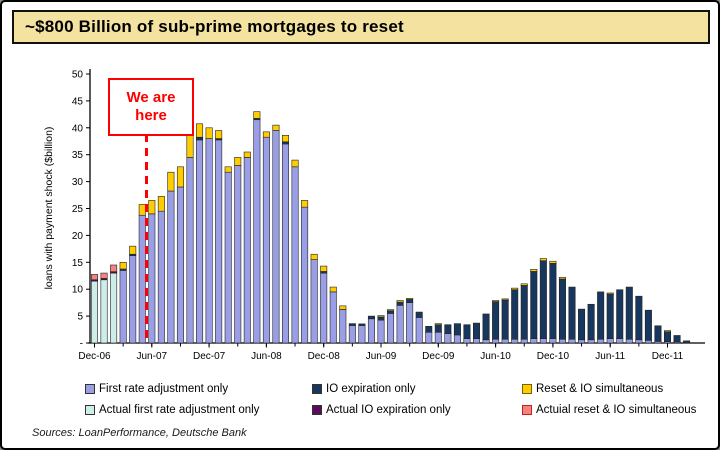  What do you see at coordinates (609, 410) in the screenshot?
I see `legend-item-actual-reset-io-simultaneous: Actuial reset & IO simultaneous` at bounding box center [609, 410].